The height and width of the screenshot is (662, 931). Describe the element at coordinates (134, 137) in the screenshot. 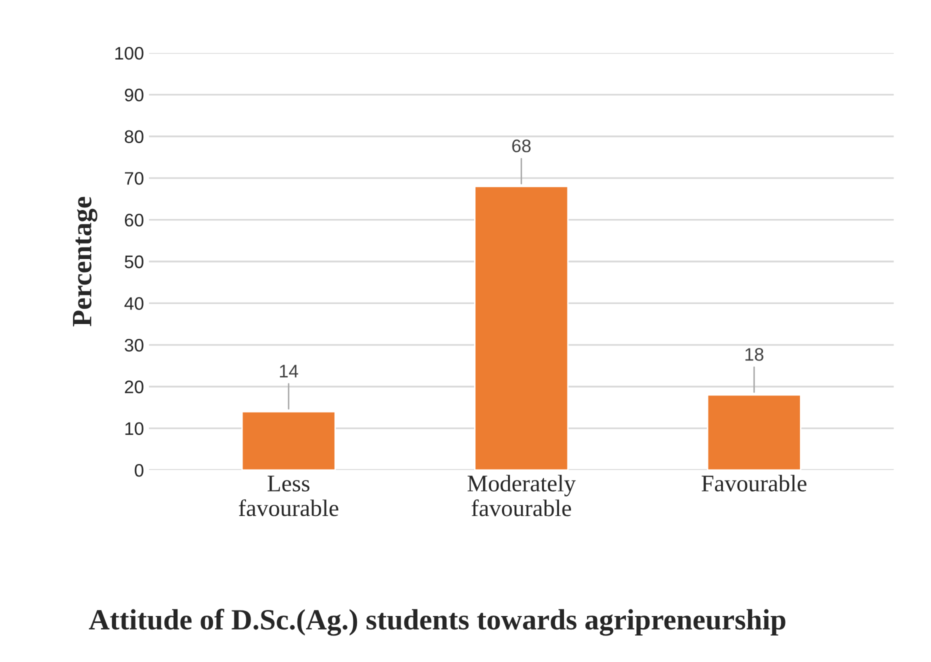

I see `y-tick-label: 80` at that location.